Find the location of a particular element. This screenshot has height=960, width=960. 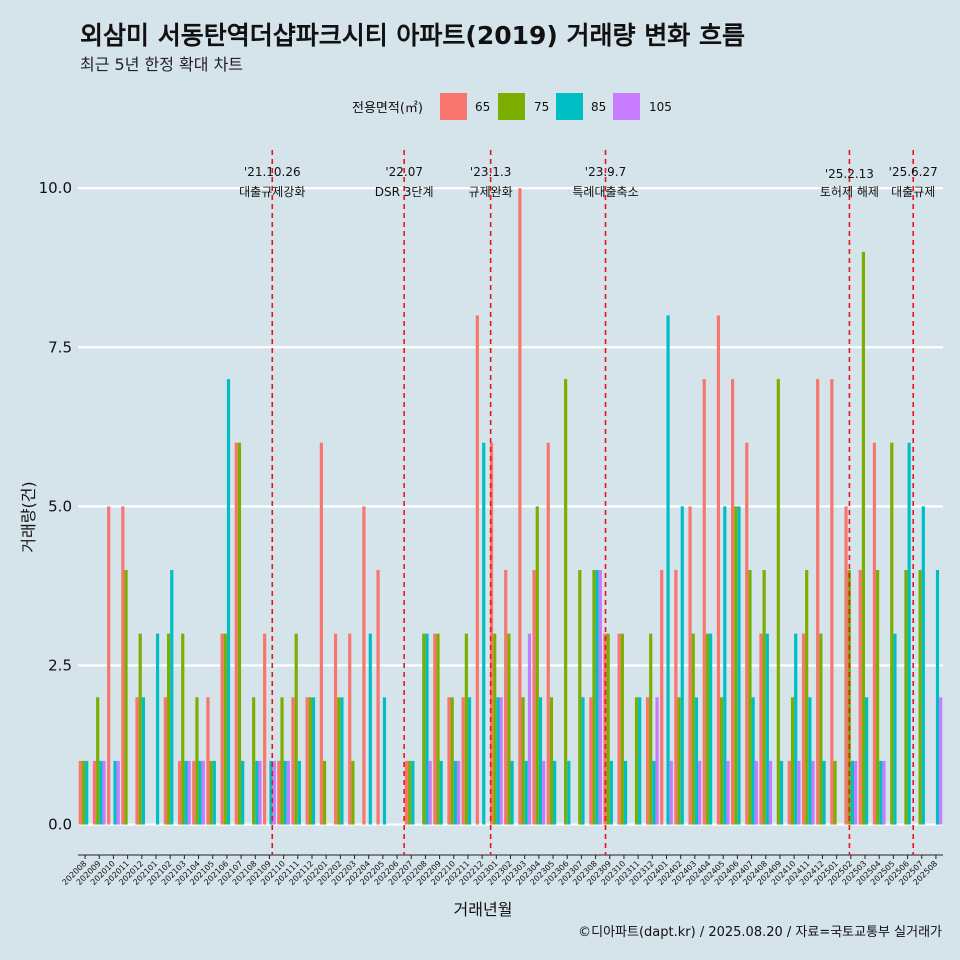

event-date: '25.2.13 is located at coordinates (849, 174).